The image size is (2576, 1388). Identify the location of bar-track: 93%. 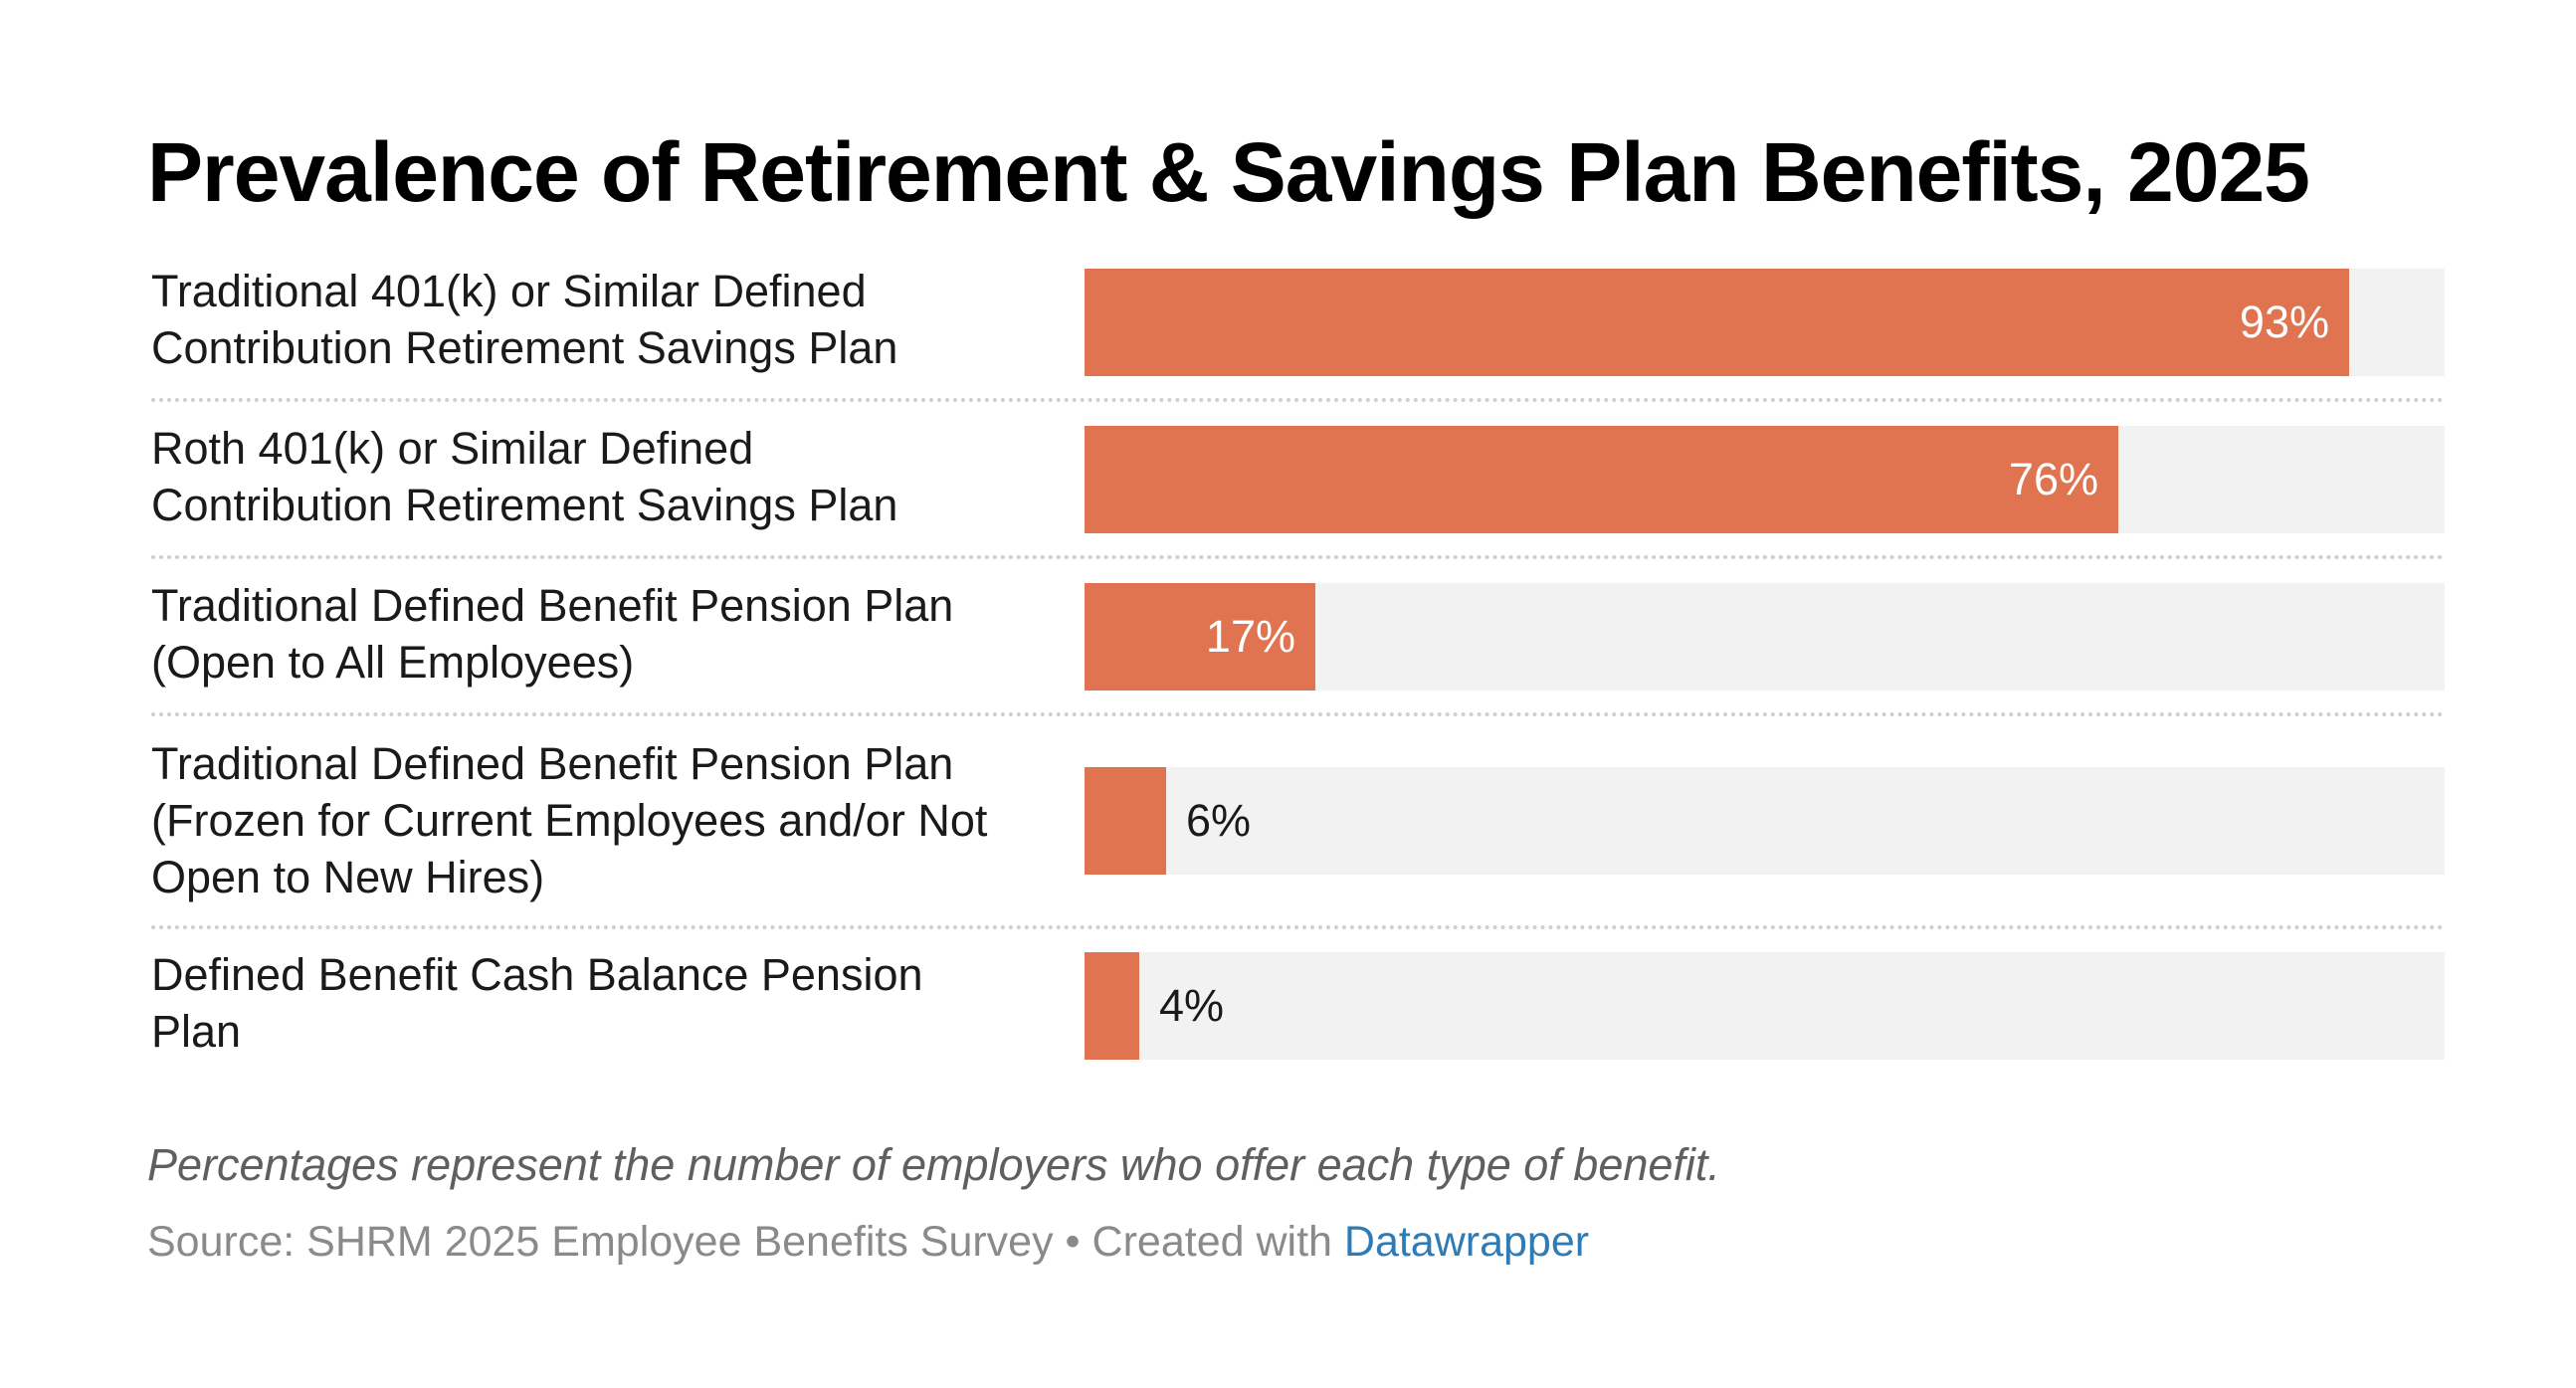
(1765, 322).